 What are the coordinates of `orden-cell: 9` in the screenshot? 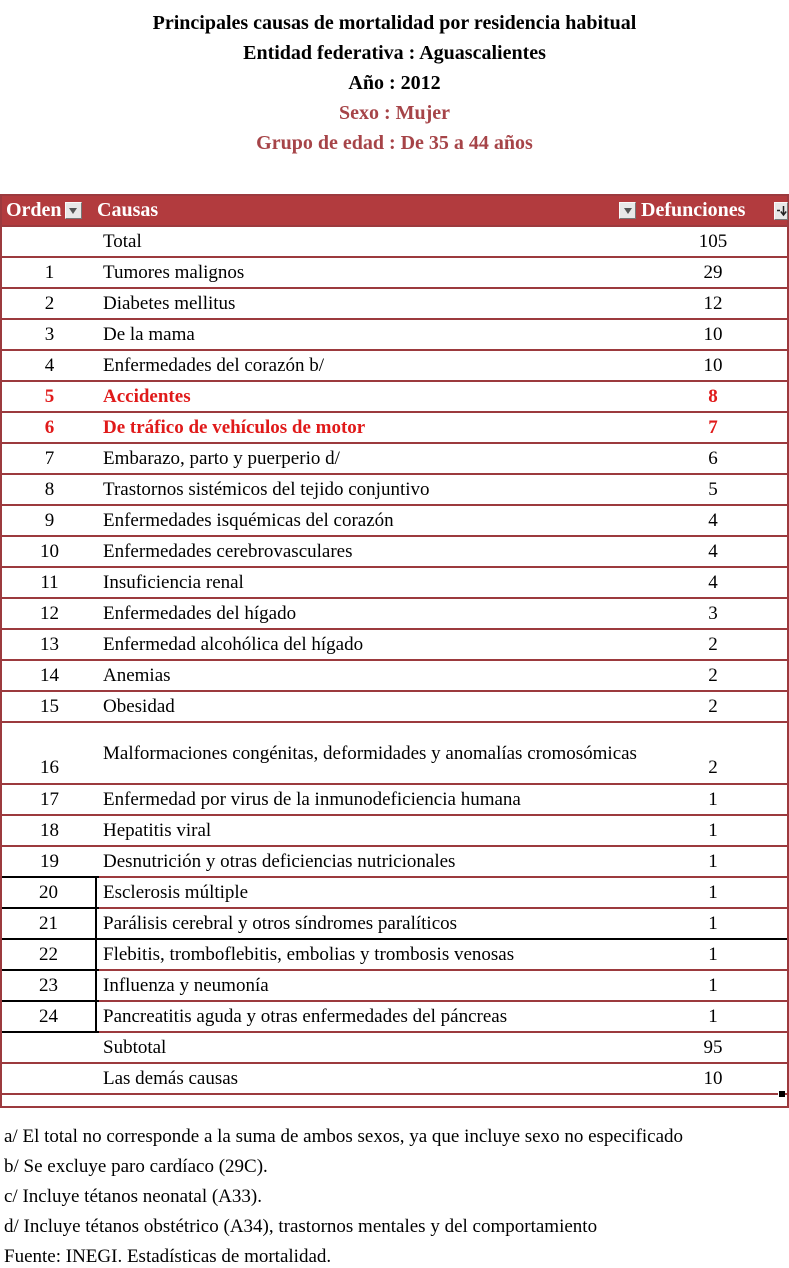 It's located at (49, 520).